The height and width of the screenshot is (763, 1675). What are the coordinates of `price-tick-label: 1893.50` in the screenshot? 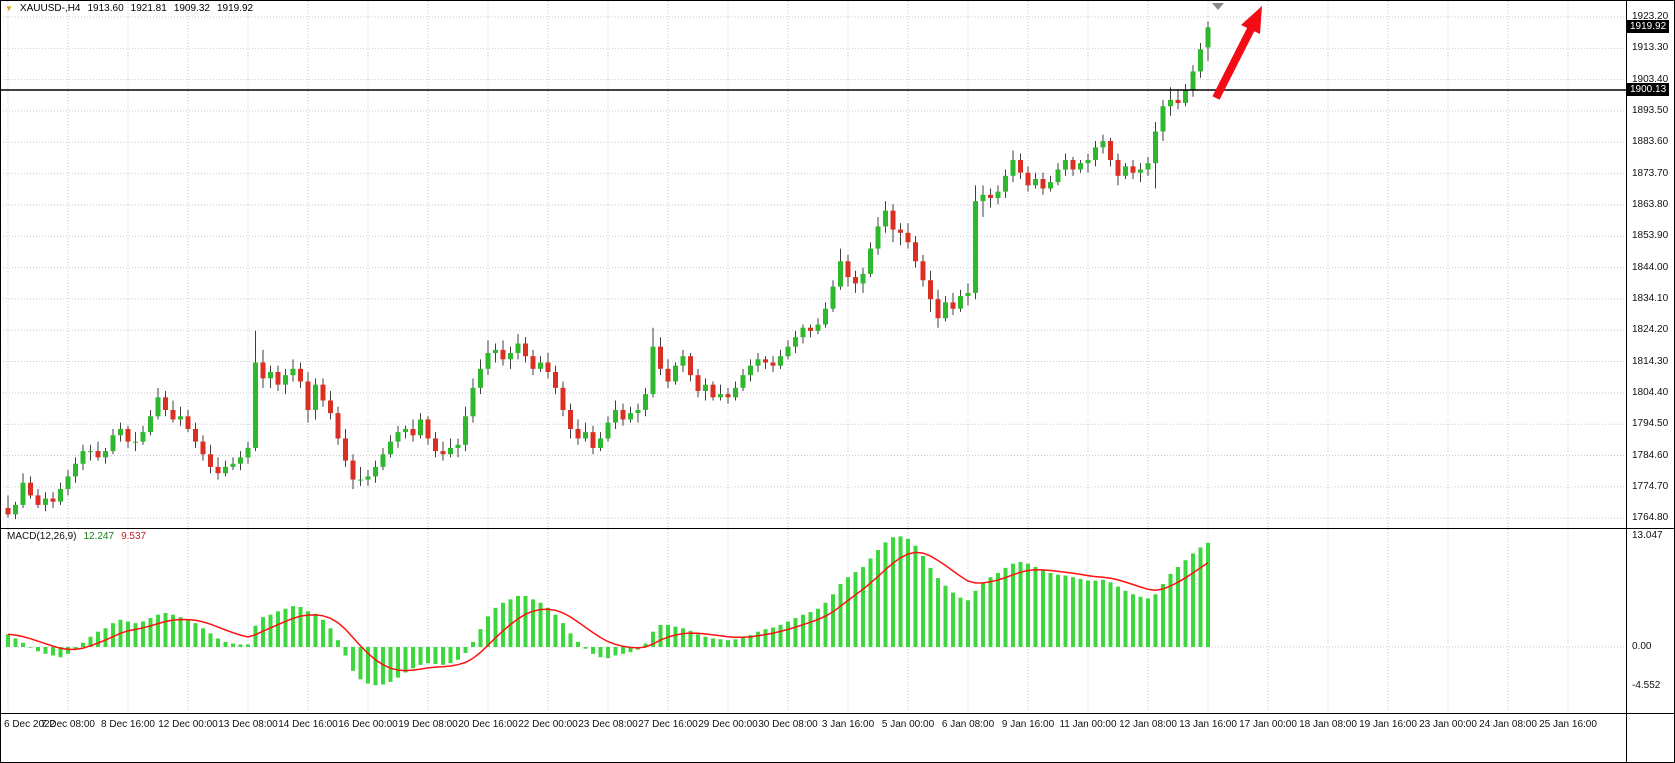 It's located at (1650, 110).